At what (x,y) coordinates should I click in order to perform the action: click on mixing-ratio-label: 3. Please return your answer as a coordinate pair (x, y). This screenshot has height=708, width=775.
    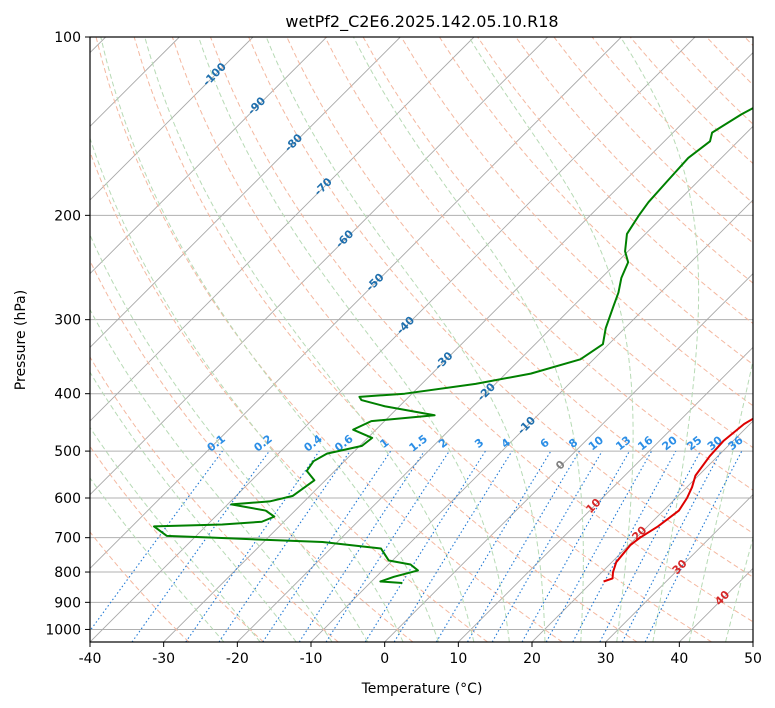
    Looking at the image, I should click on (479, 443).